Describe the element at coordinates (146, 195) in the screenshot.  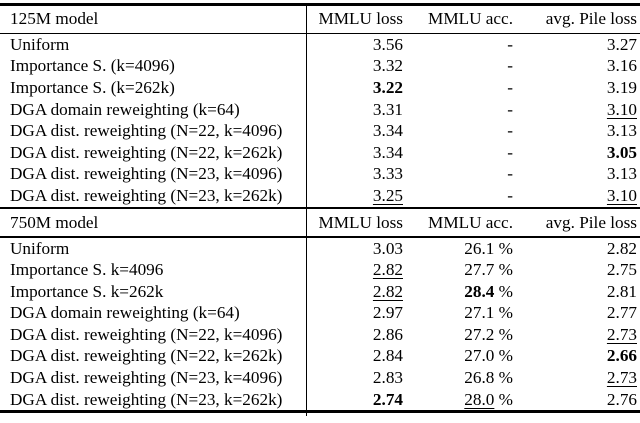
I see `model-name-cell: DGA dist. reweighting (N=23, k=262k)` at that location.